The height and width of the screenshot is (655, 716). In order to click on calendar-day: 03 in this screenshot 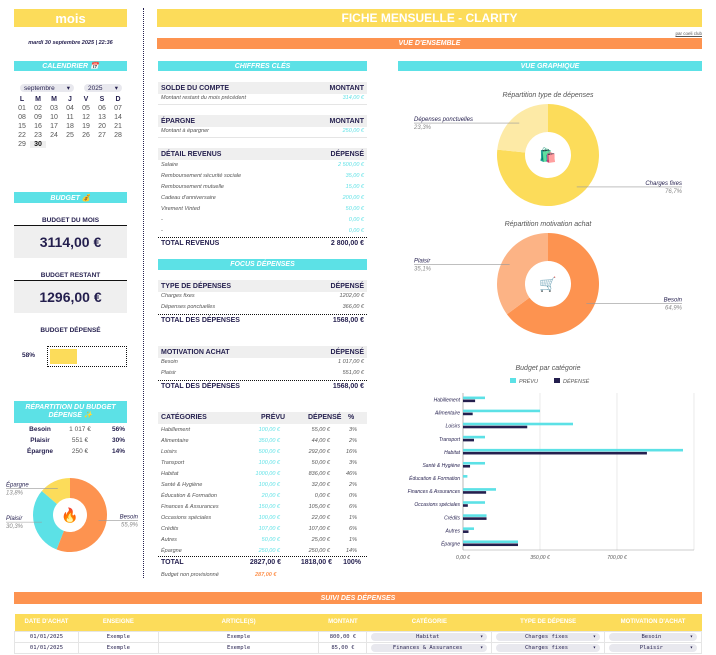, I will do `click(54, 108)`.